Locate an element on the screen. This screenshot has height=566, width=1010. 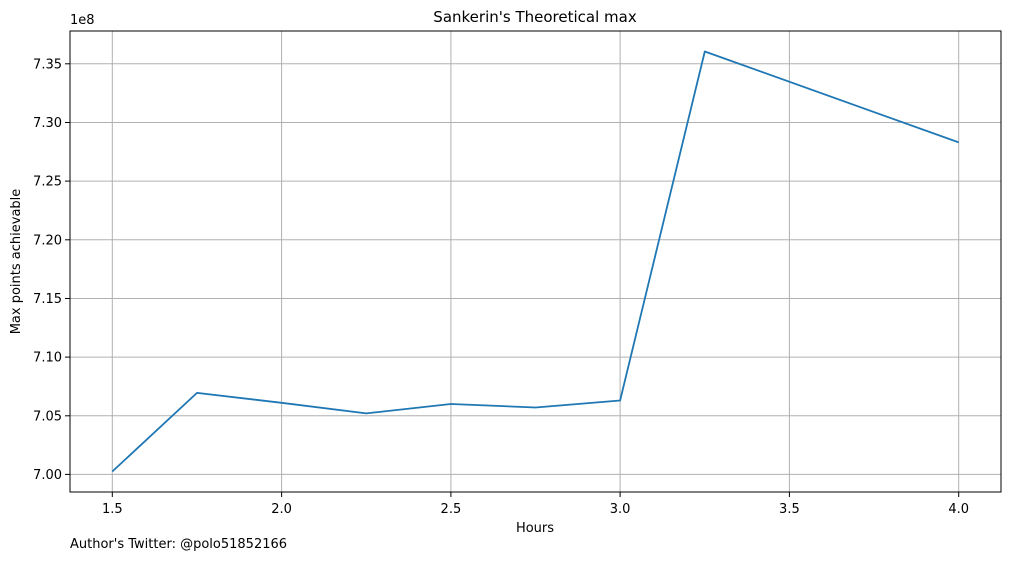
y-tick-label: 7.05 is located at coordinates (47, 416).